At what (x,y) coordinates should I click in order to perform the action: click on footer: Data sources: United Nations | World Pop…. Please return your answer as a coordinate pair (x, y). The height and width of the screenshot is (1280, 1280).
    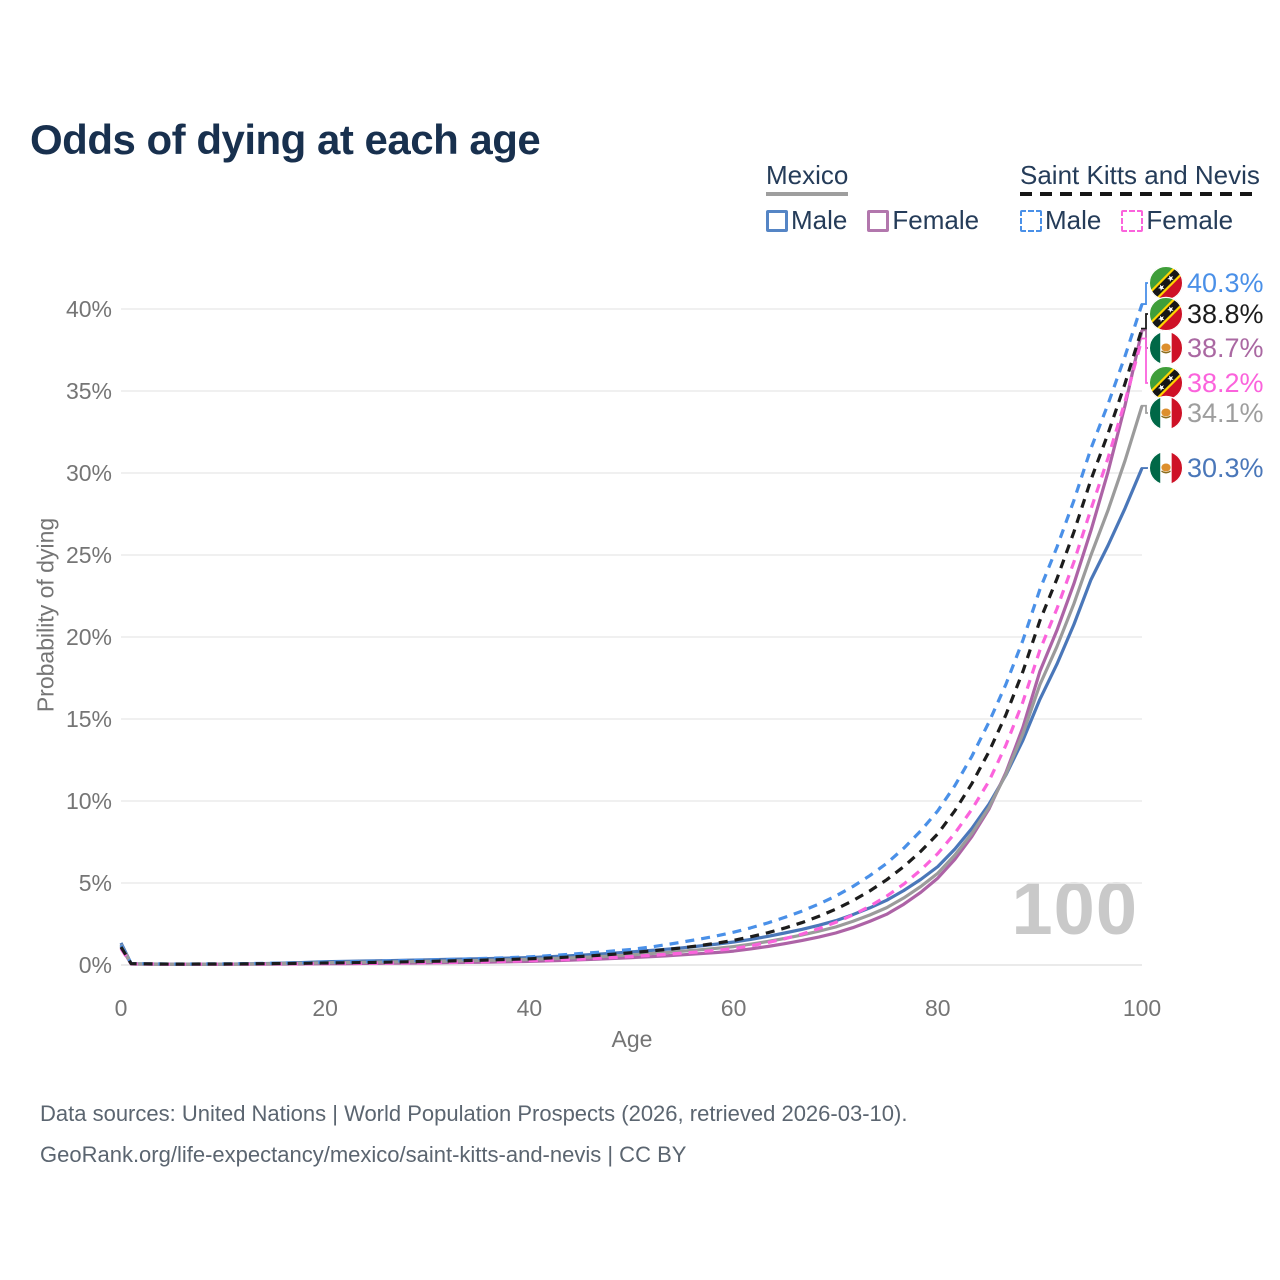
    Looking at the image, I should click on (473, 1134).